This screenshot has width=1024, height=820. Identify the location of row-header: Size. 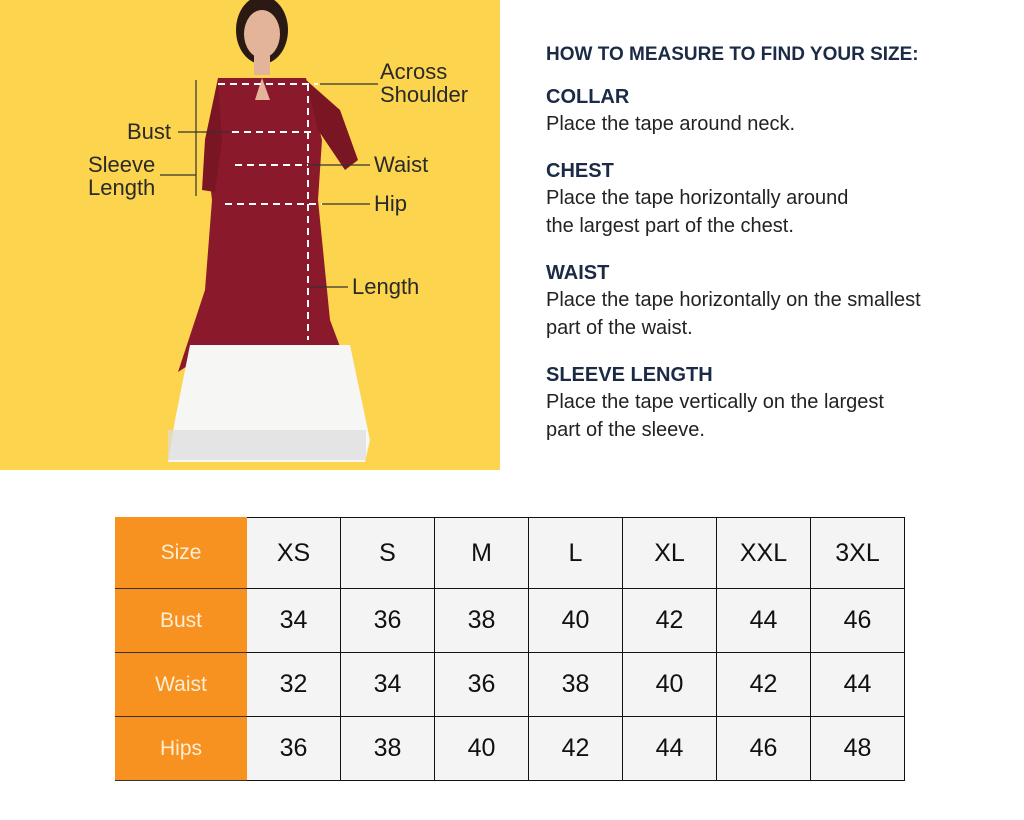
(181, 553).